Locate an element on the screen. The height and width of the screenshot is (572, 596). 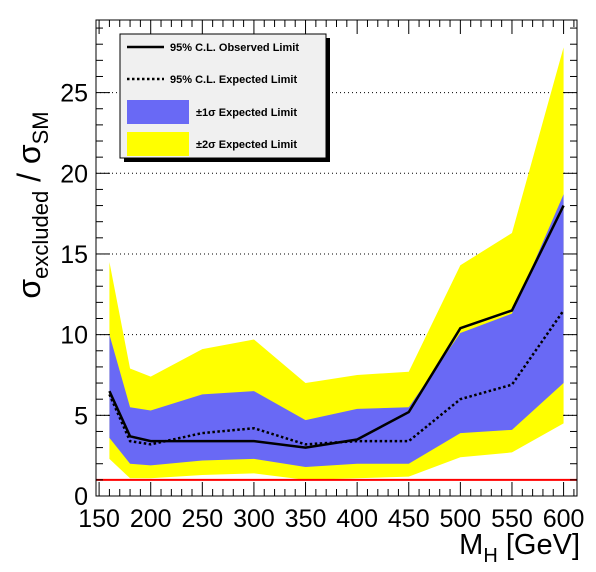
y-title-sigma-excluded: σ is located at coordinates (29, 289).